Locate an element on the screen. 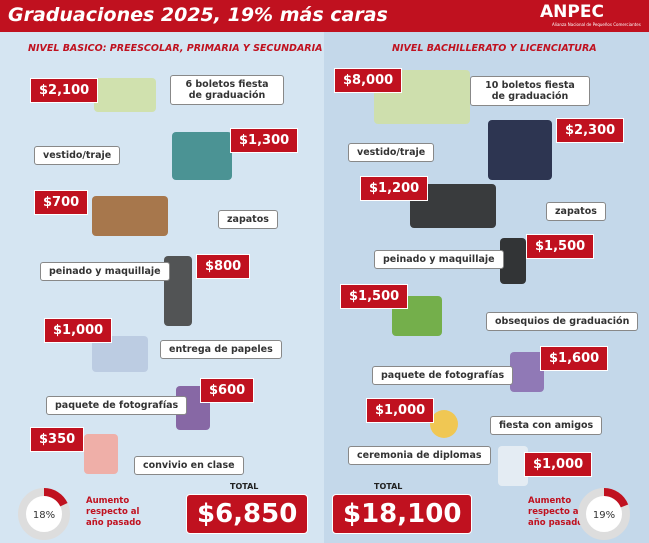 The width and height of the screenshot is (649, 543). diploma-illustration is located at coordinates (513, 466).